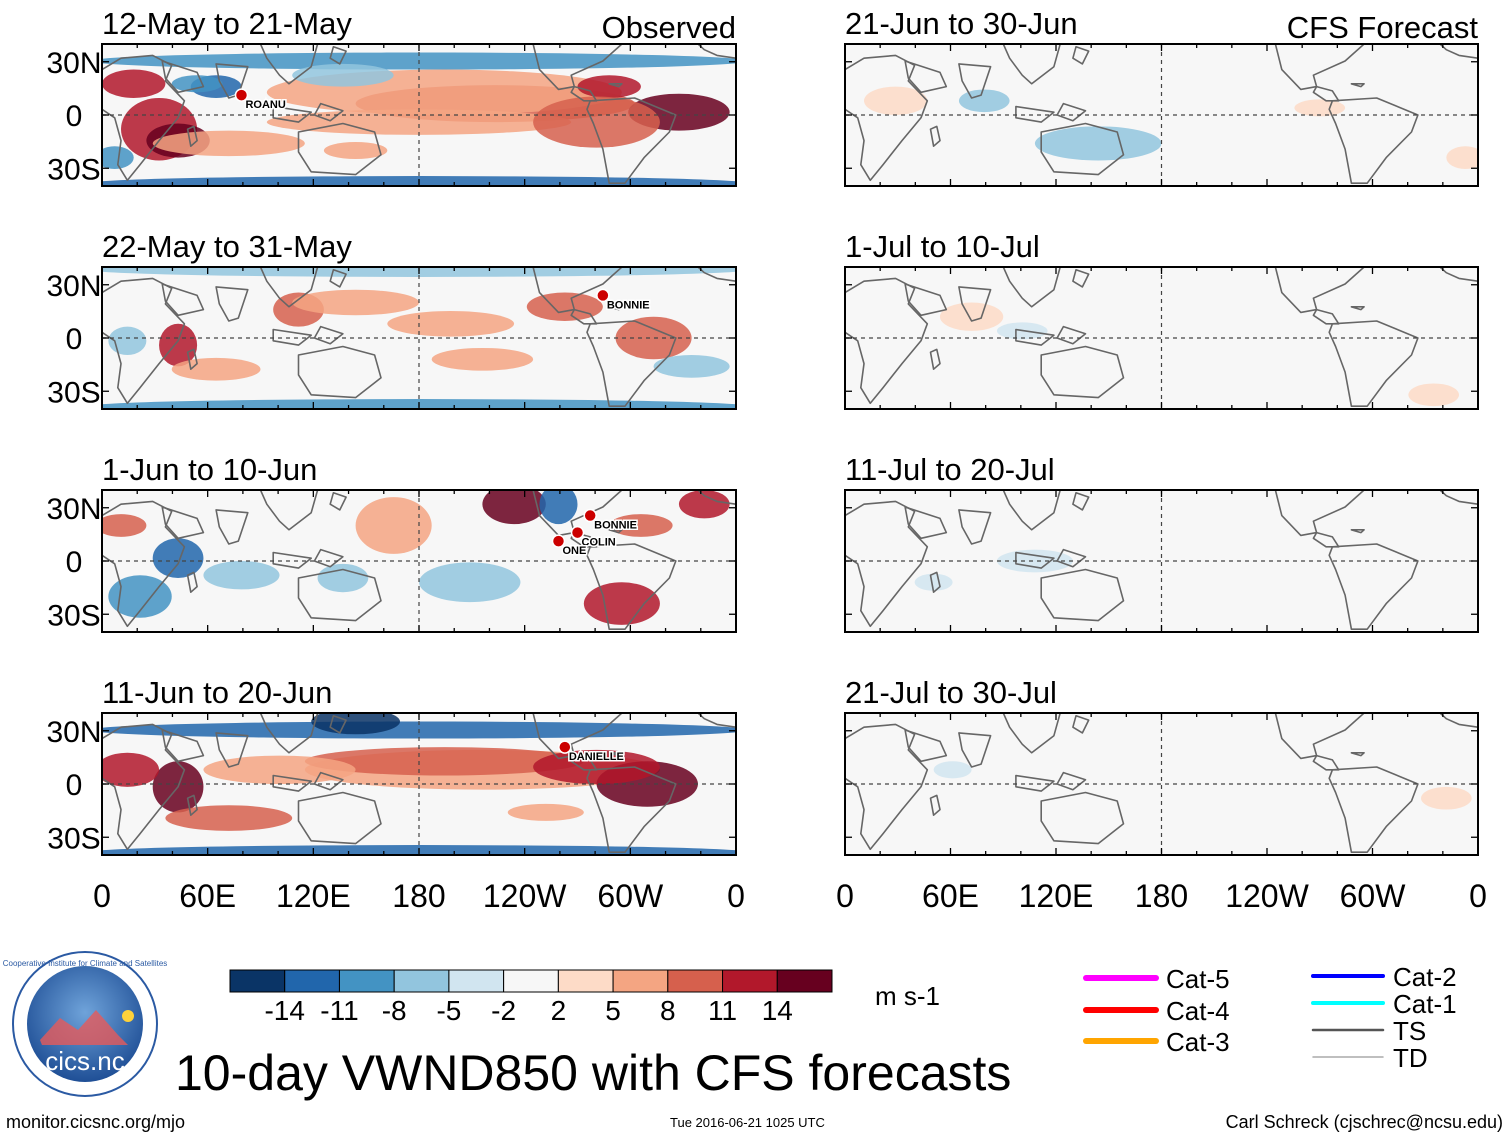  I want to click on colorbar-label: -2, so click(503, 1010).